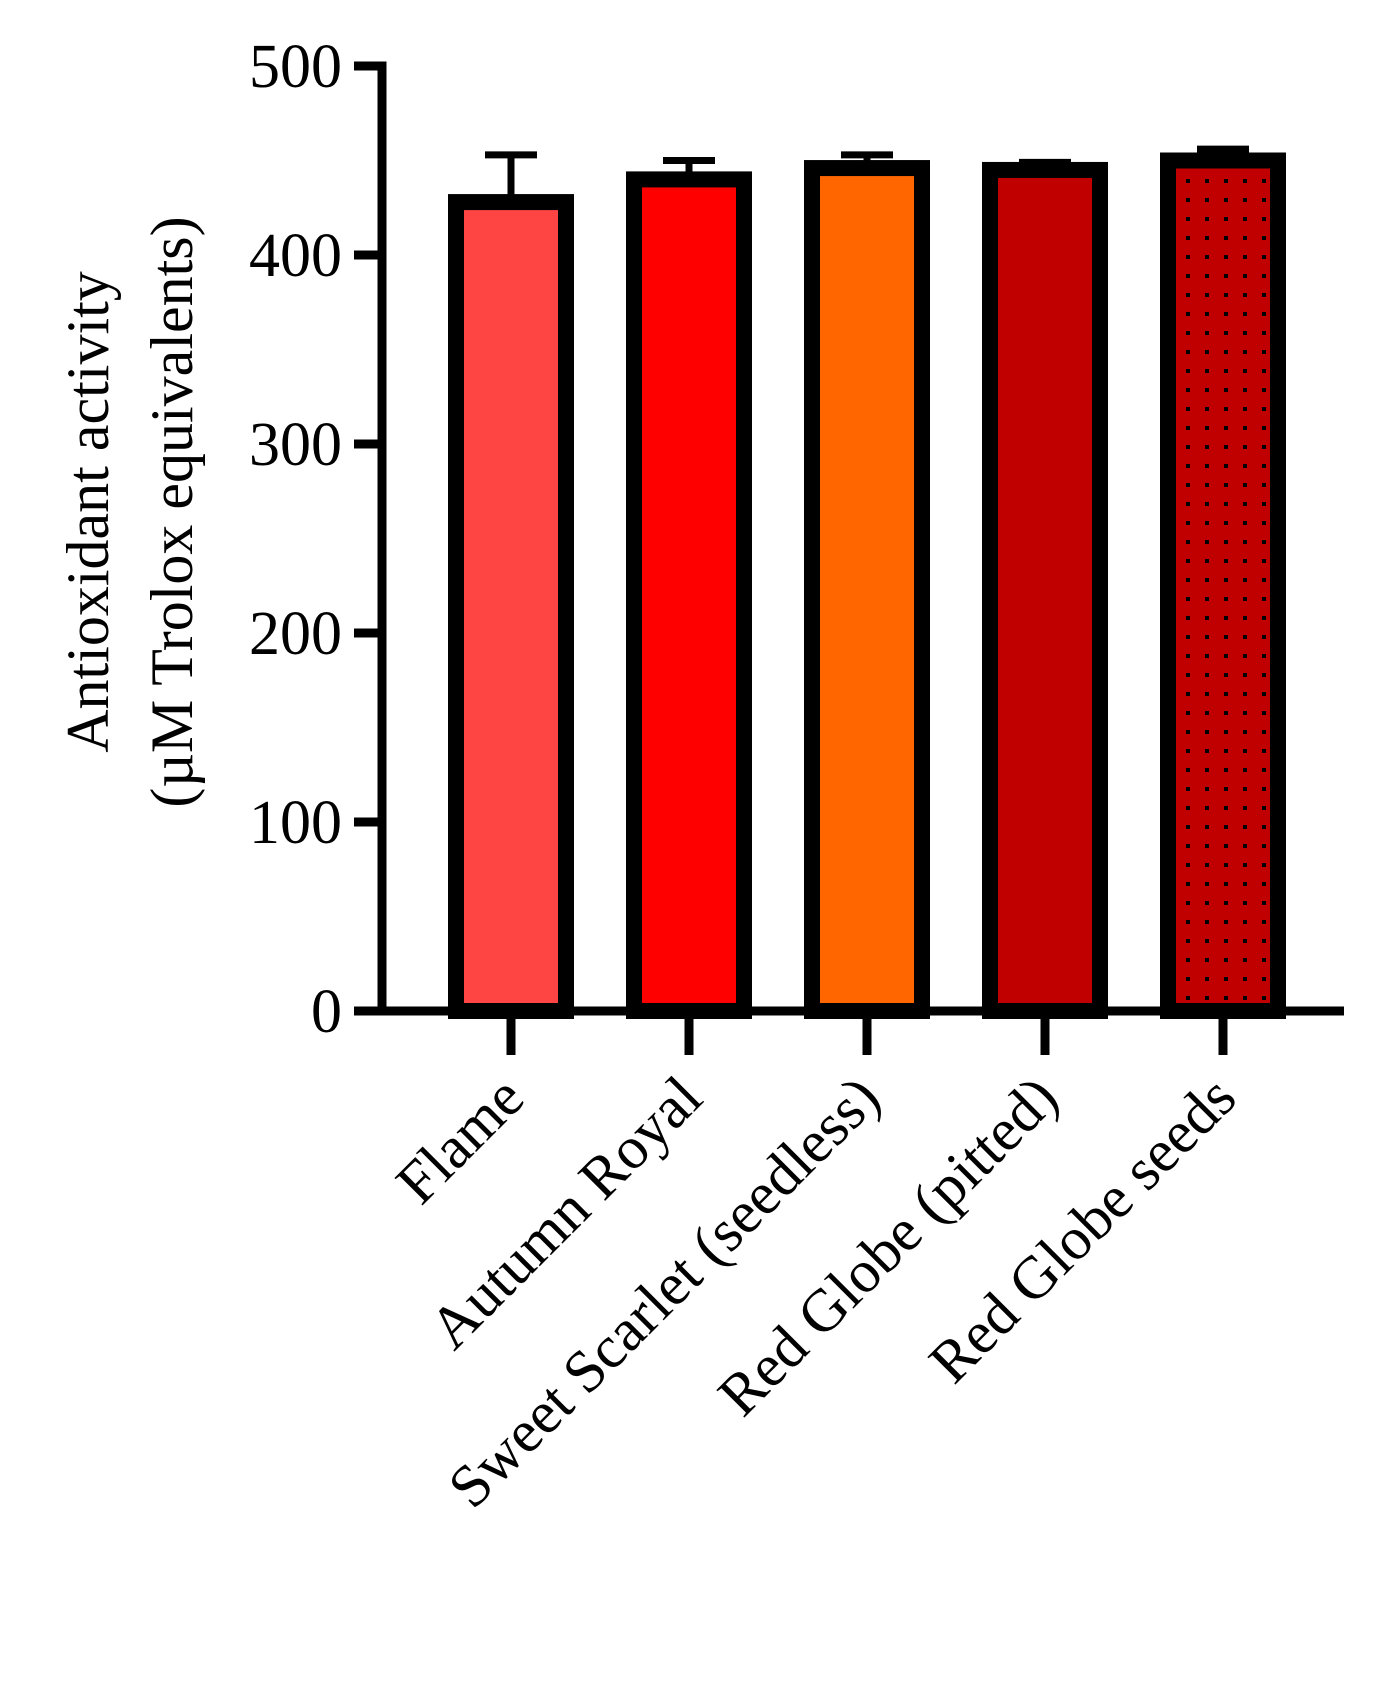 The image size is (1375, 1691). What do you see at coordinates (172, 511) in the screenshot?
I see `y-axis-label-line2: (µM Trolox equivalents)` at bounding box center [172, 511].